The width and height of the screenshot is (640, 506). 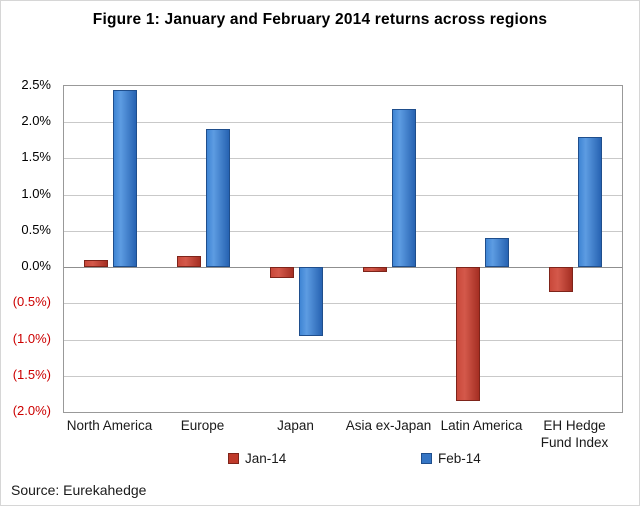 I want to click on bar-feb-14-north-america, so click(x=125, y=178).